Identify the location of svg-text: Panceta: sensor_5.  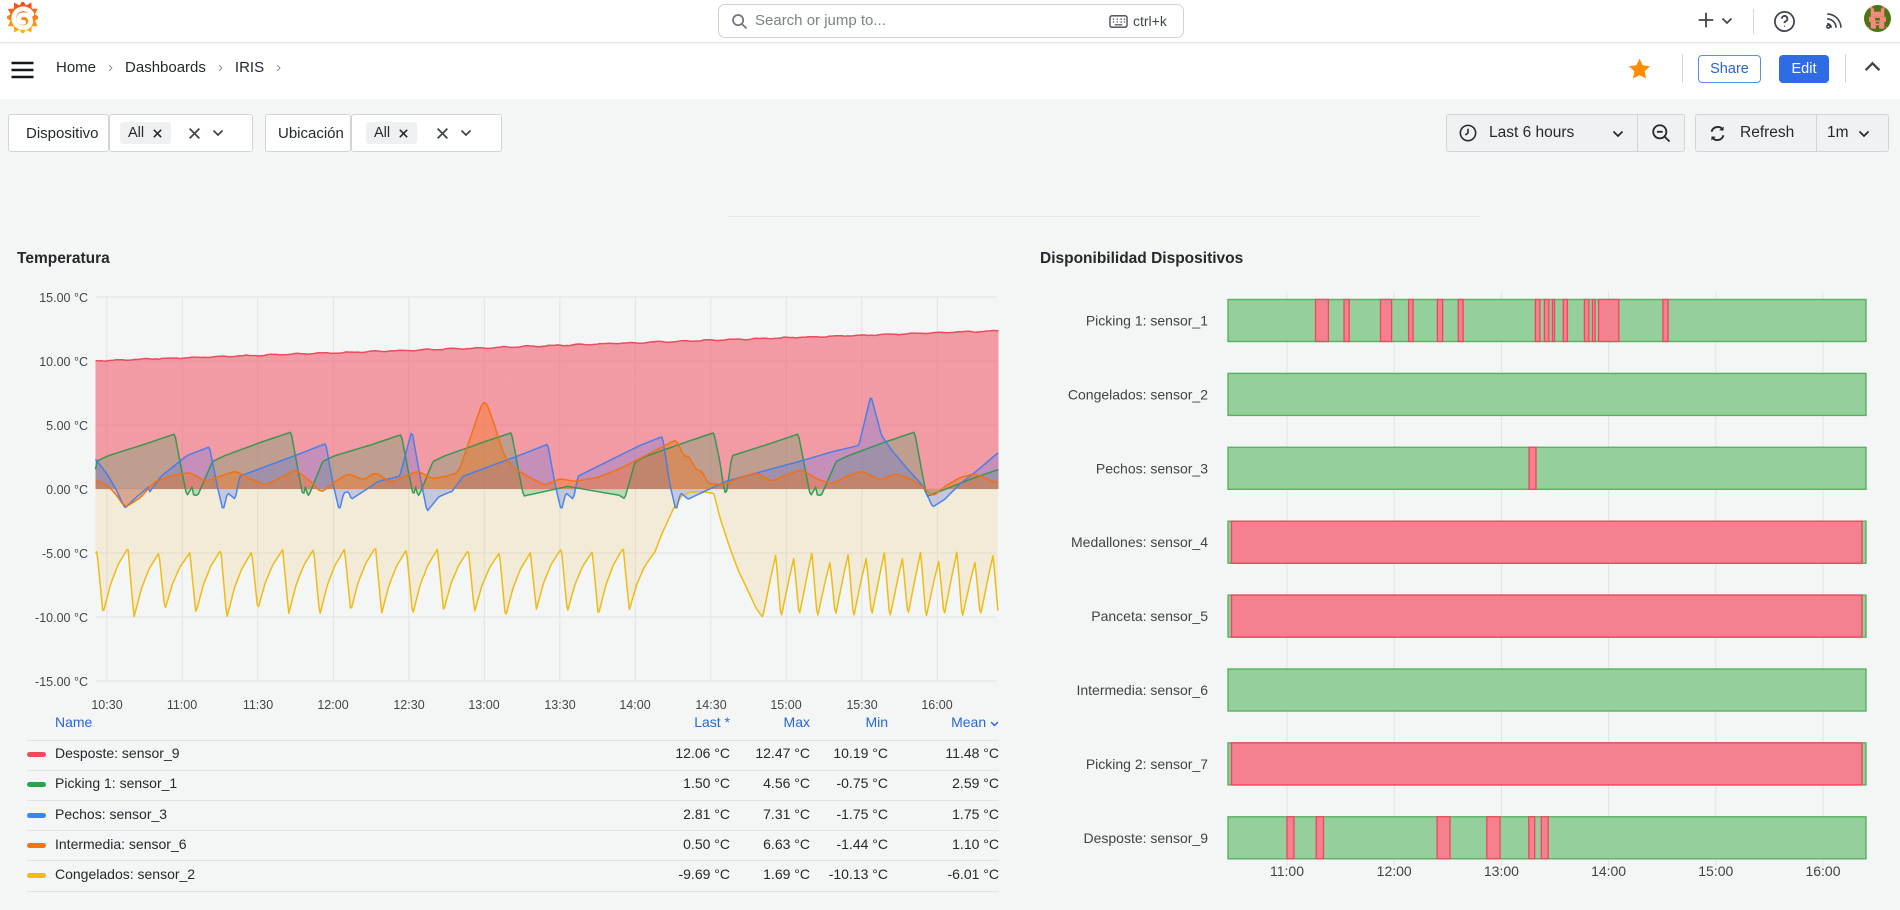
(1149, 616).